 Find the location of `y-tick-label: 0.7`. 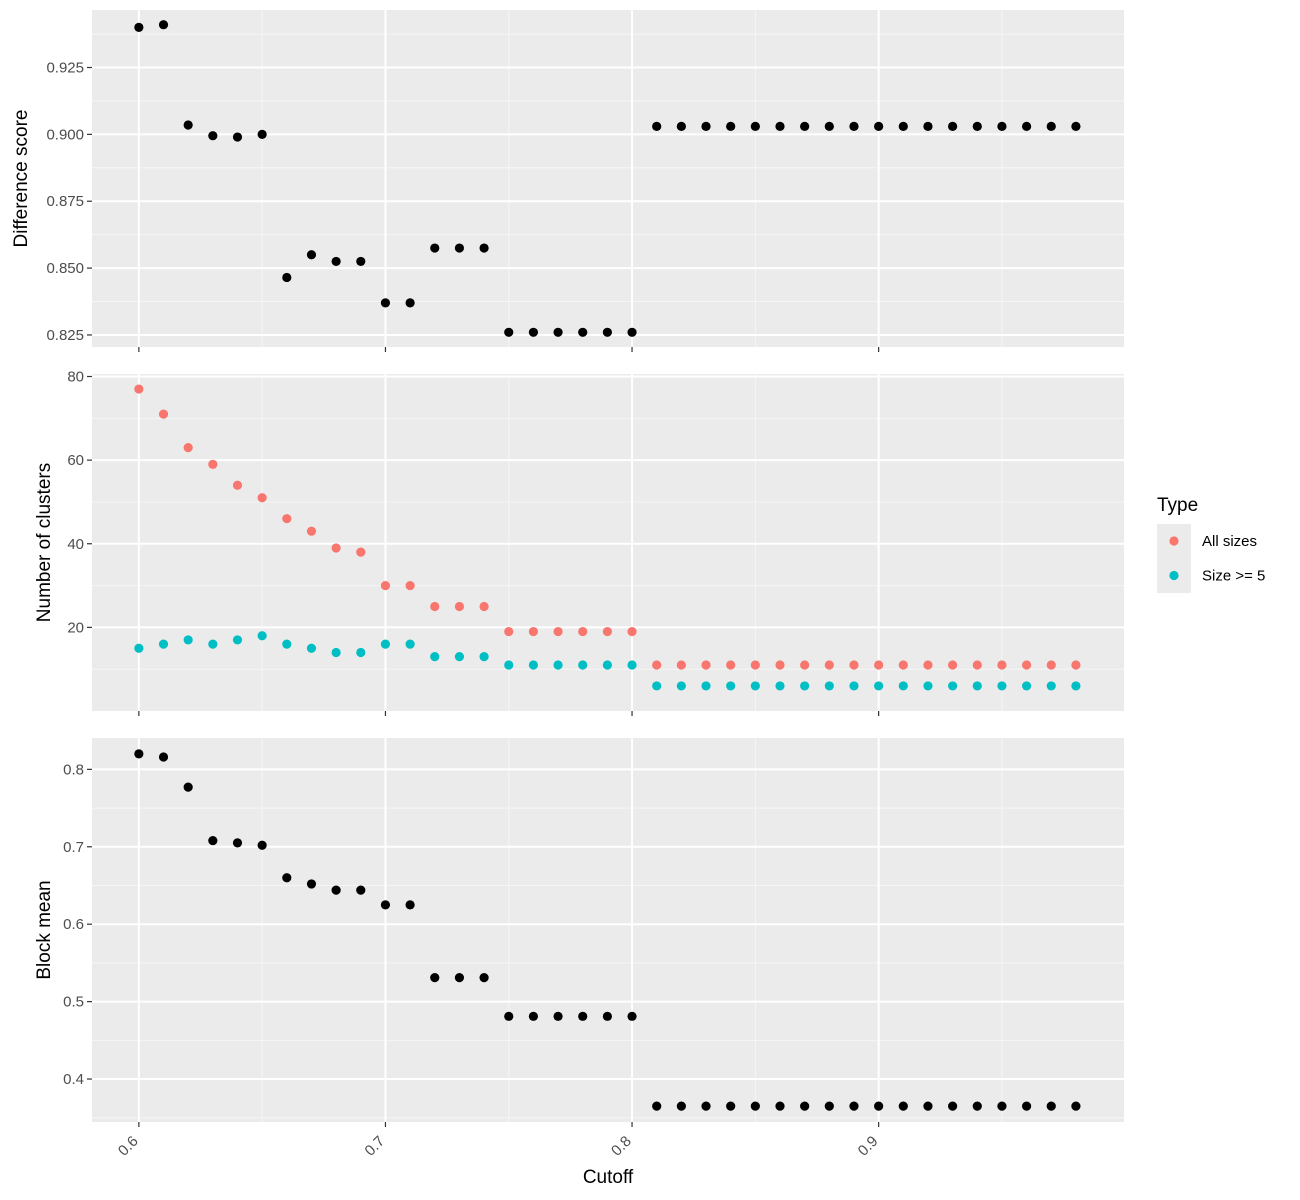

y-tick-label: 0.7 is located at coordinates (73, 847).